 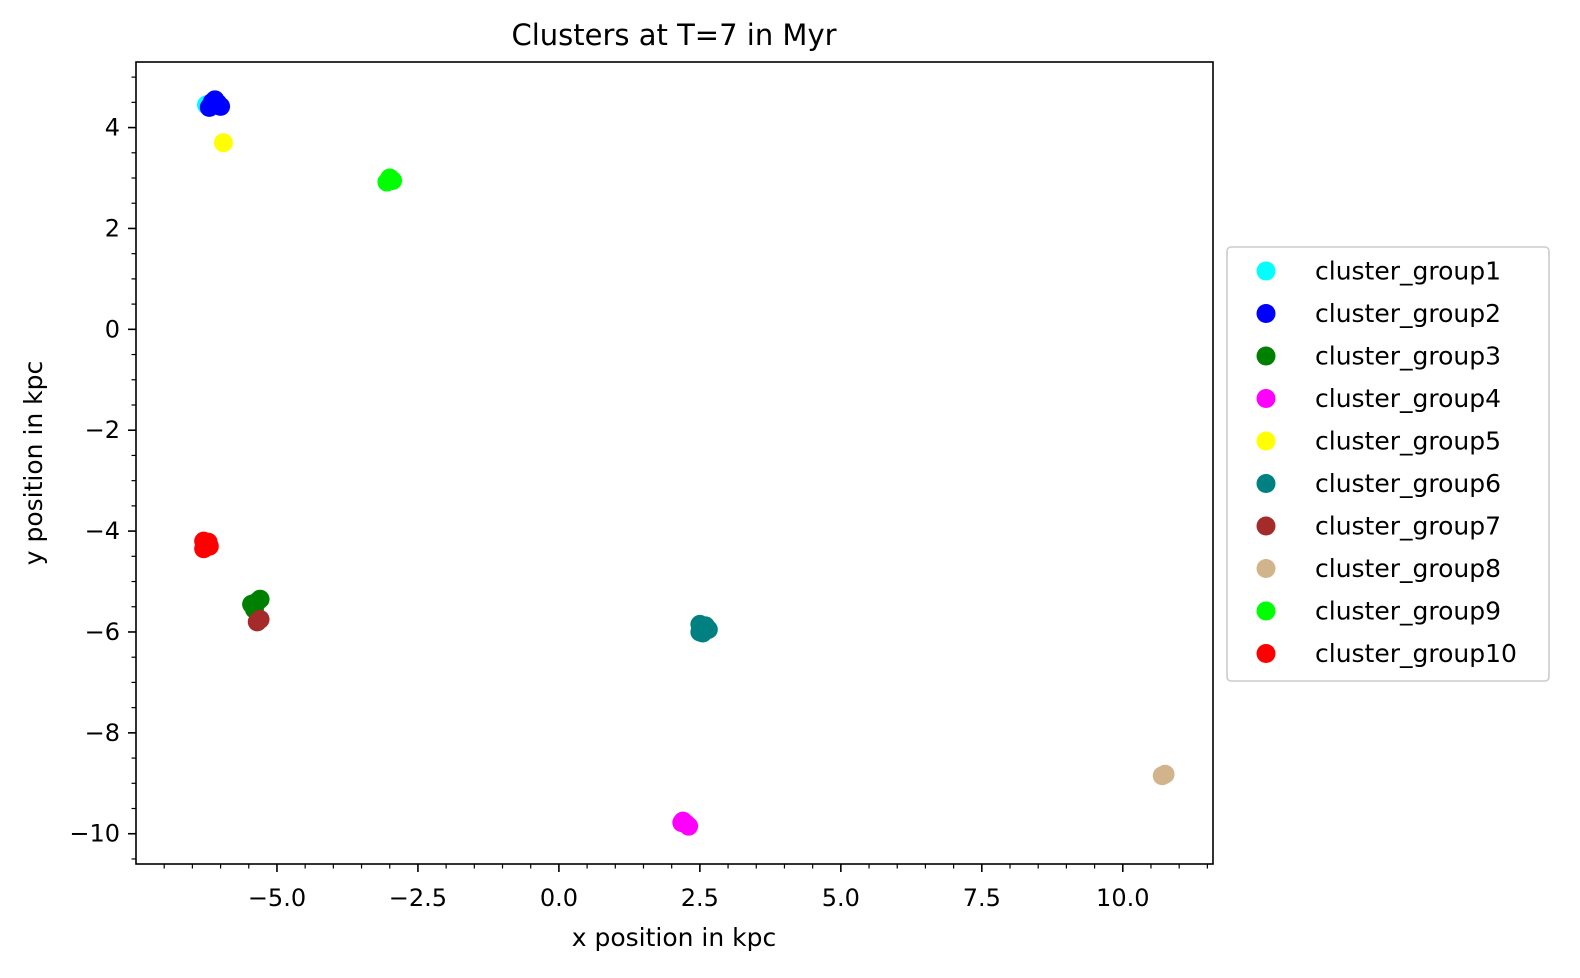 I want to click on legend-marker-cluster_group8, so click(x=1266, y=568).